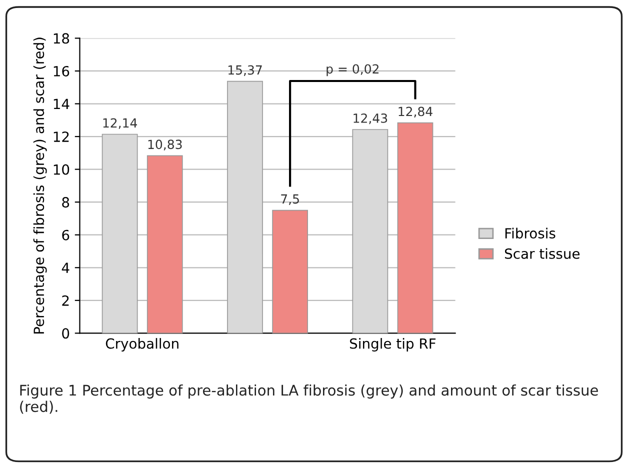 The image size is (628, 466). Describe the element at coordinates (120, 123) in the screenshot. I see `data-label: 12,14` at that location.